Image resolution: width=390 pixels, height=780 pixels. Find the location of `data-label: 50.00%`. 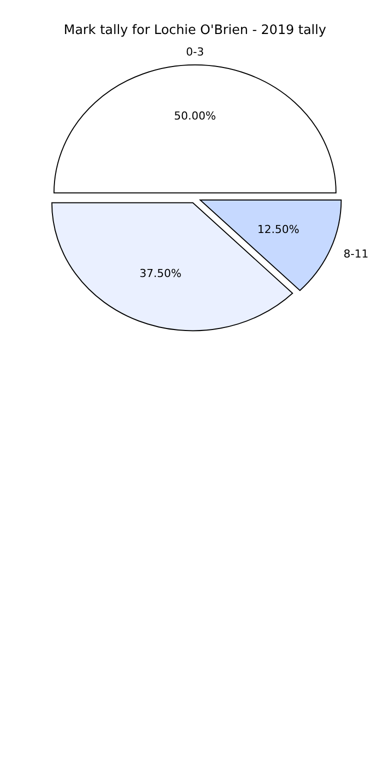

data-label: 50.00% is located at coordinates (195, 116).